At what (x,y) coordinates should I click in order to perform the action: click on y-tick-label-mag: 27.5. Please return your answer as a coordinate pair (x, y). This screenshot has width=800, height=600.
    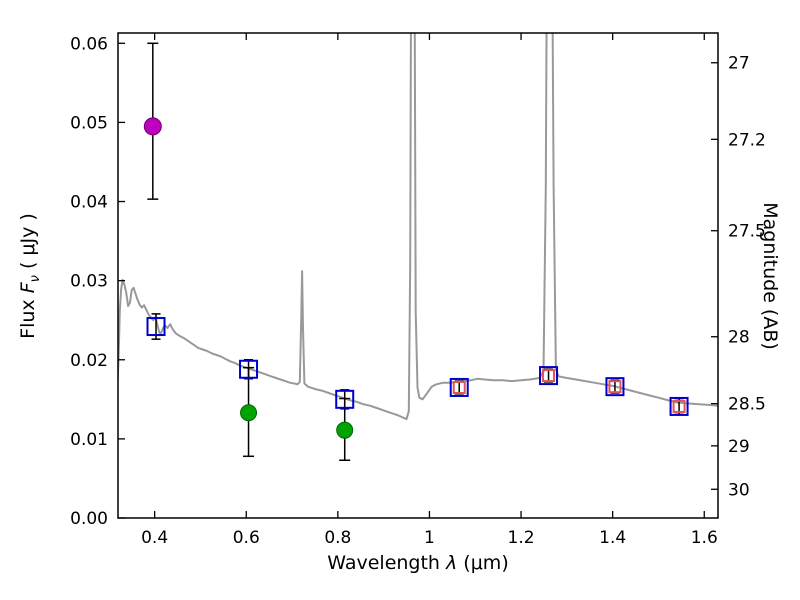
    Looking at the image, I should click on (747, 232).